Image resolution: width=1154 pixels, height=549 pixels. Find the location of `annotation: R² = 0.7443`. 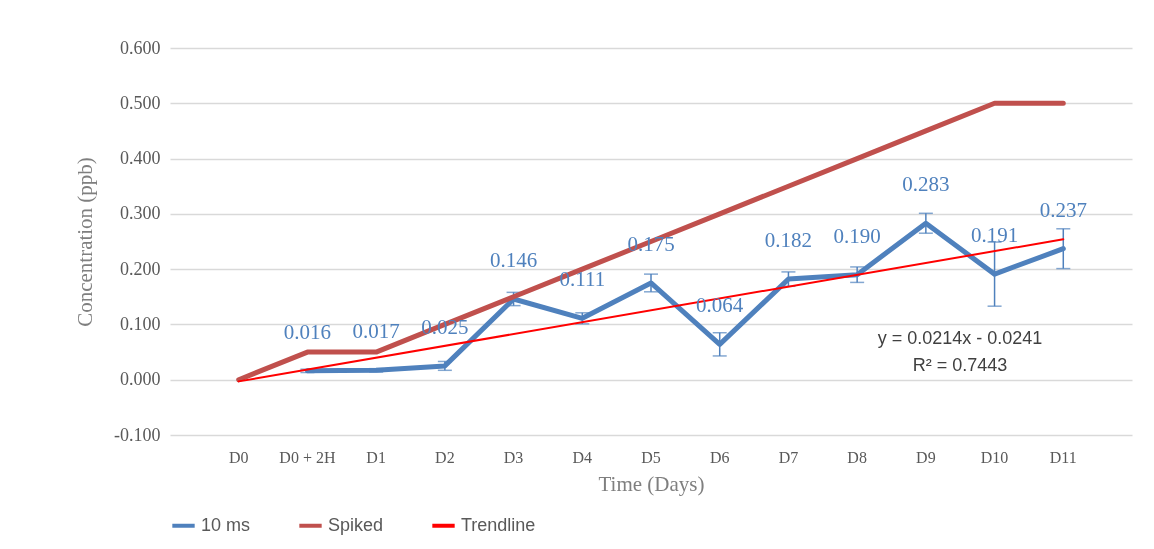

annotation: R² = 0.7443 is located at coordinates (960, 365).